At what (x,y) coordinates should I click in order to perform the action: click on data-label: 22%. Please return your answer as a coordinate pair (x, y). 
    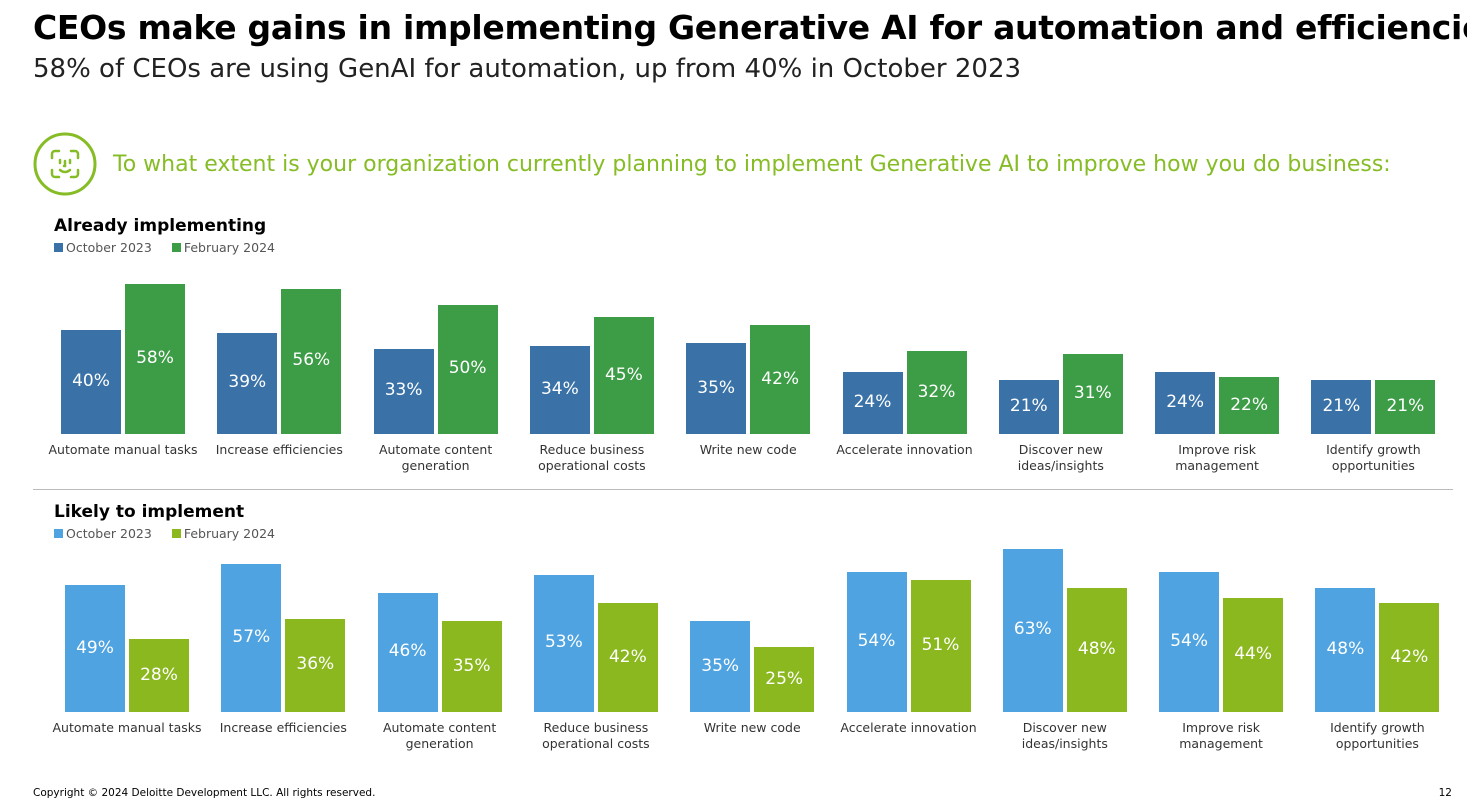
    Looking at the image, I should click on (1249, 404).